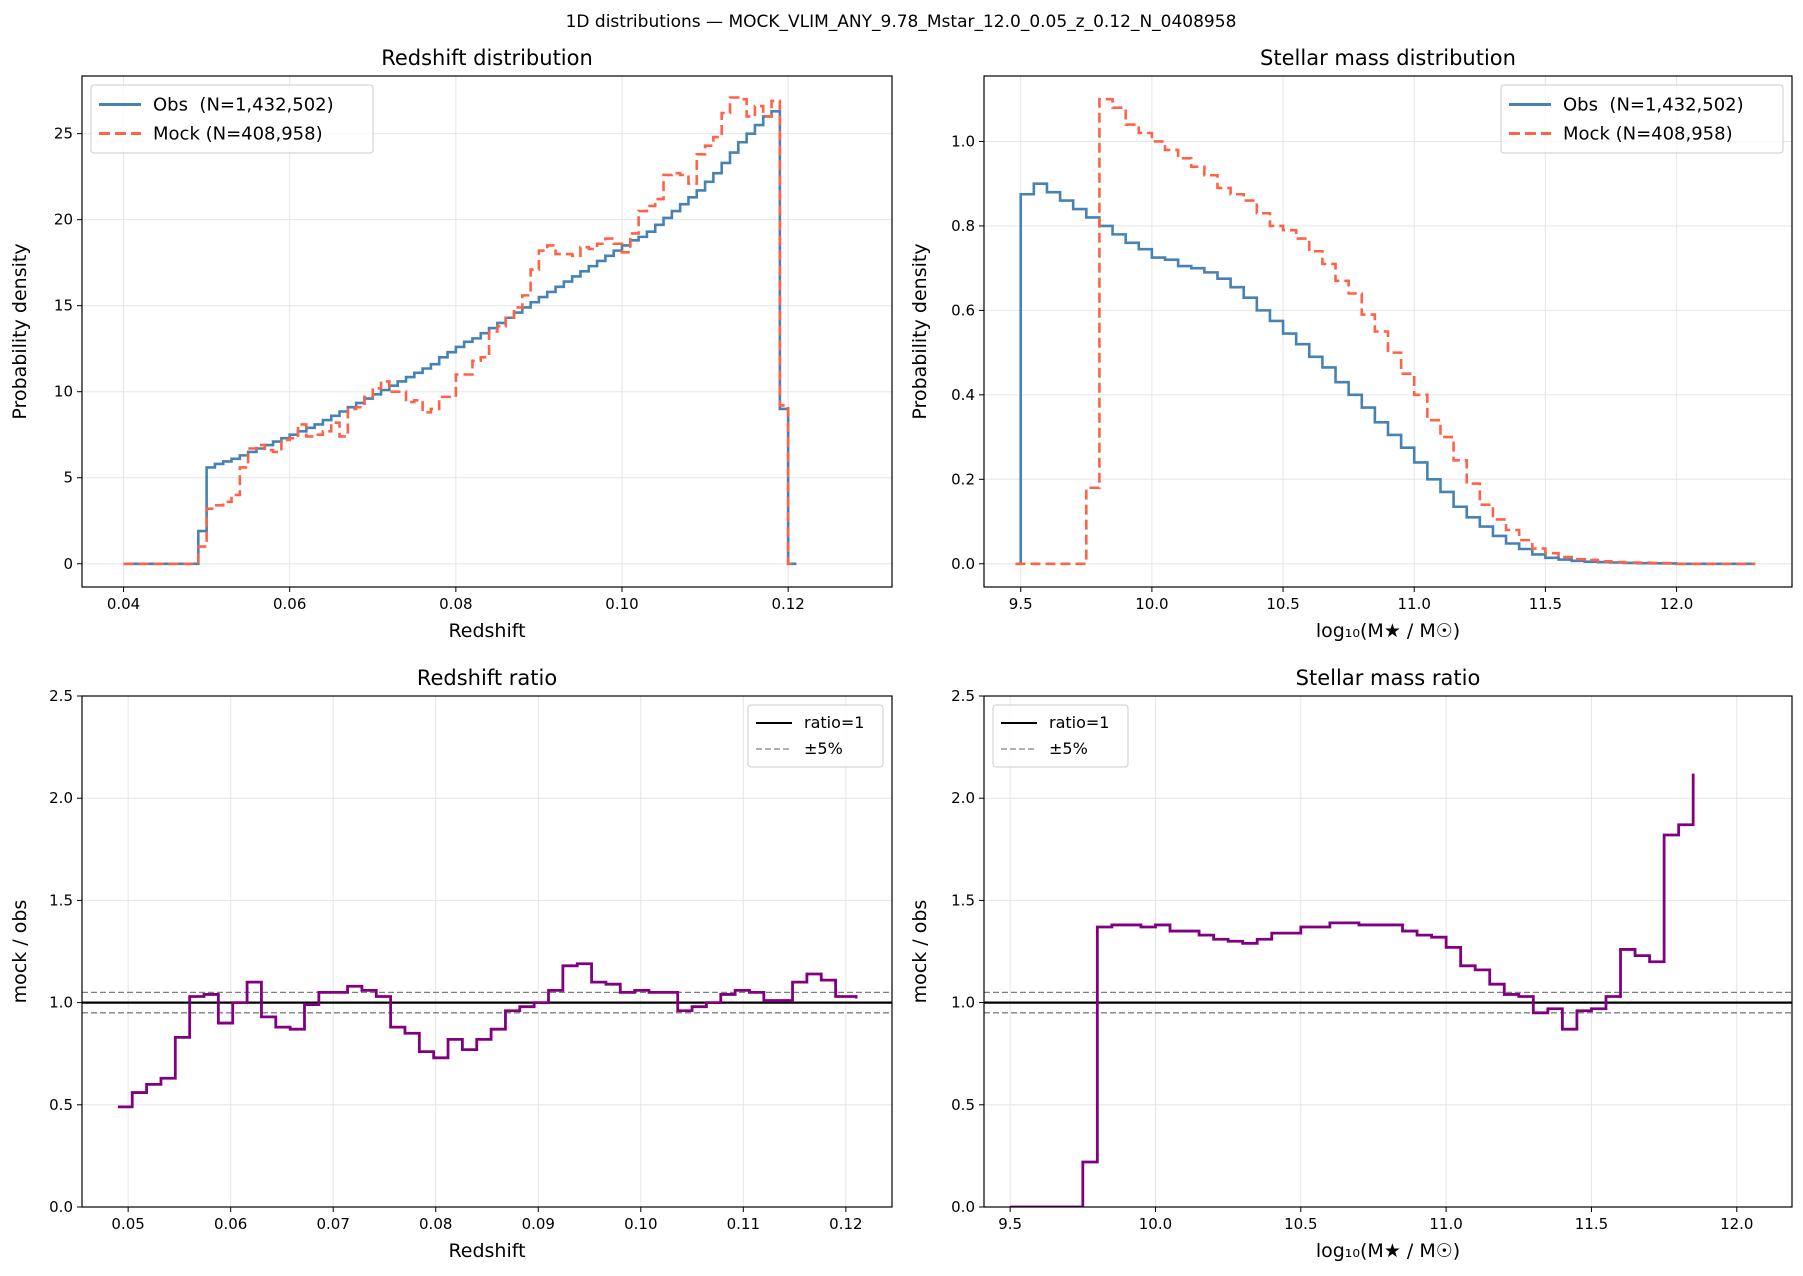 This screenshot has width=1803, height=1276. Describe the element at coordinates (1388, 678) in the screenshot. I see `stellar-mass-ratio-title: Stellar mass ratio` at that location.